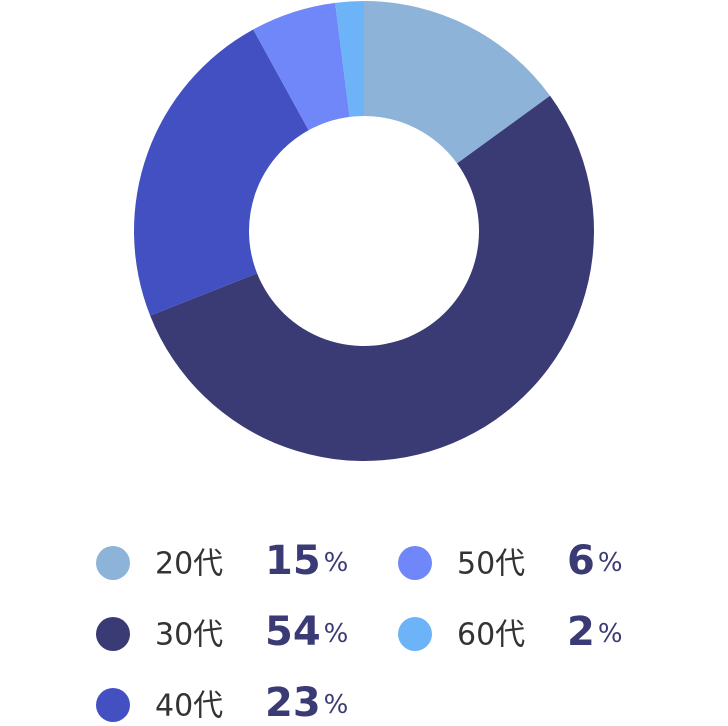  I want to click on legend-label: 60代, so click(491, 635).